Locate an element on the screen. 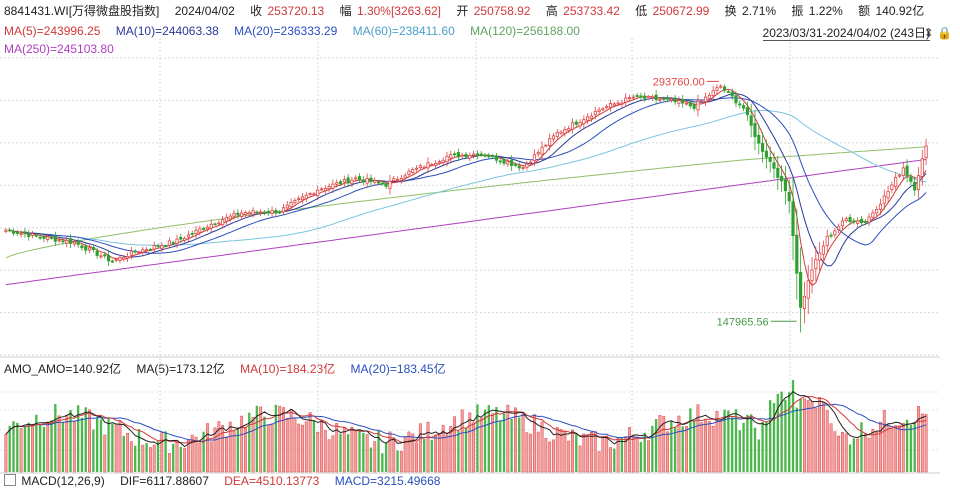 This screenshot has width=960, height=491. high-label: 高 is located at coordinates (551, 11).